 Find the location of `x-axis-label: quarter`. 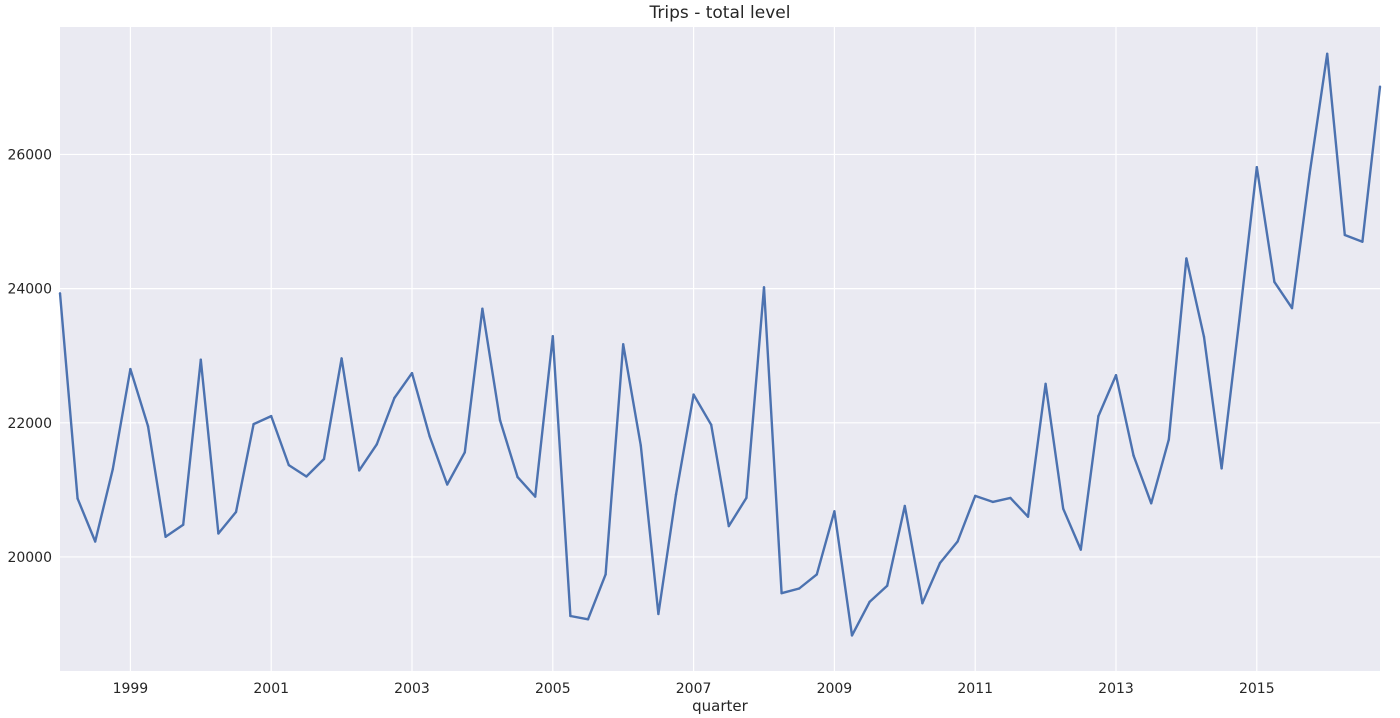

x-axis-label: quarter is located at coordinates (720, 706).